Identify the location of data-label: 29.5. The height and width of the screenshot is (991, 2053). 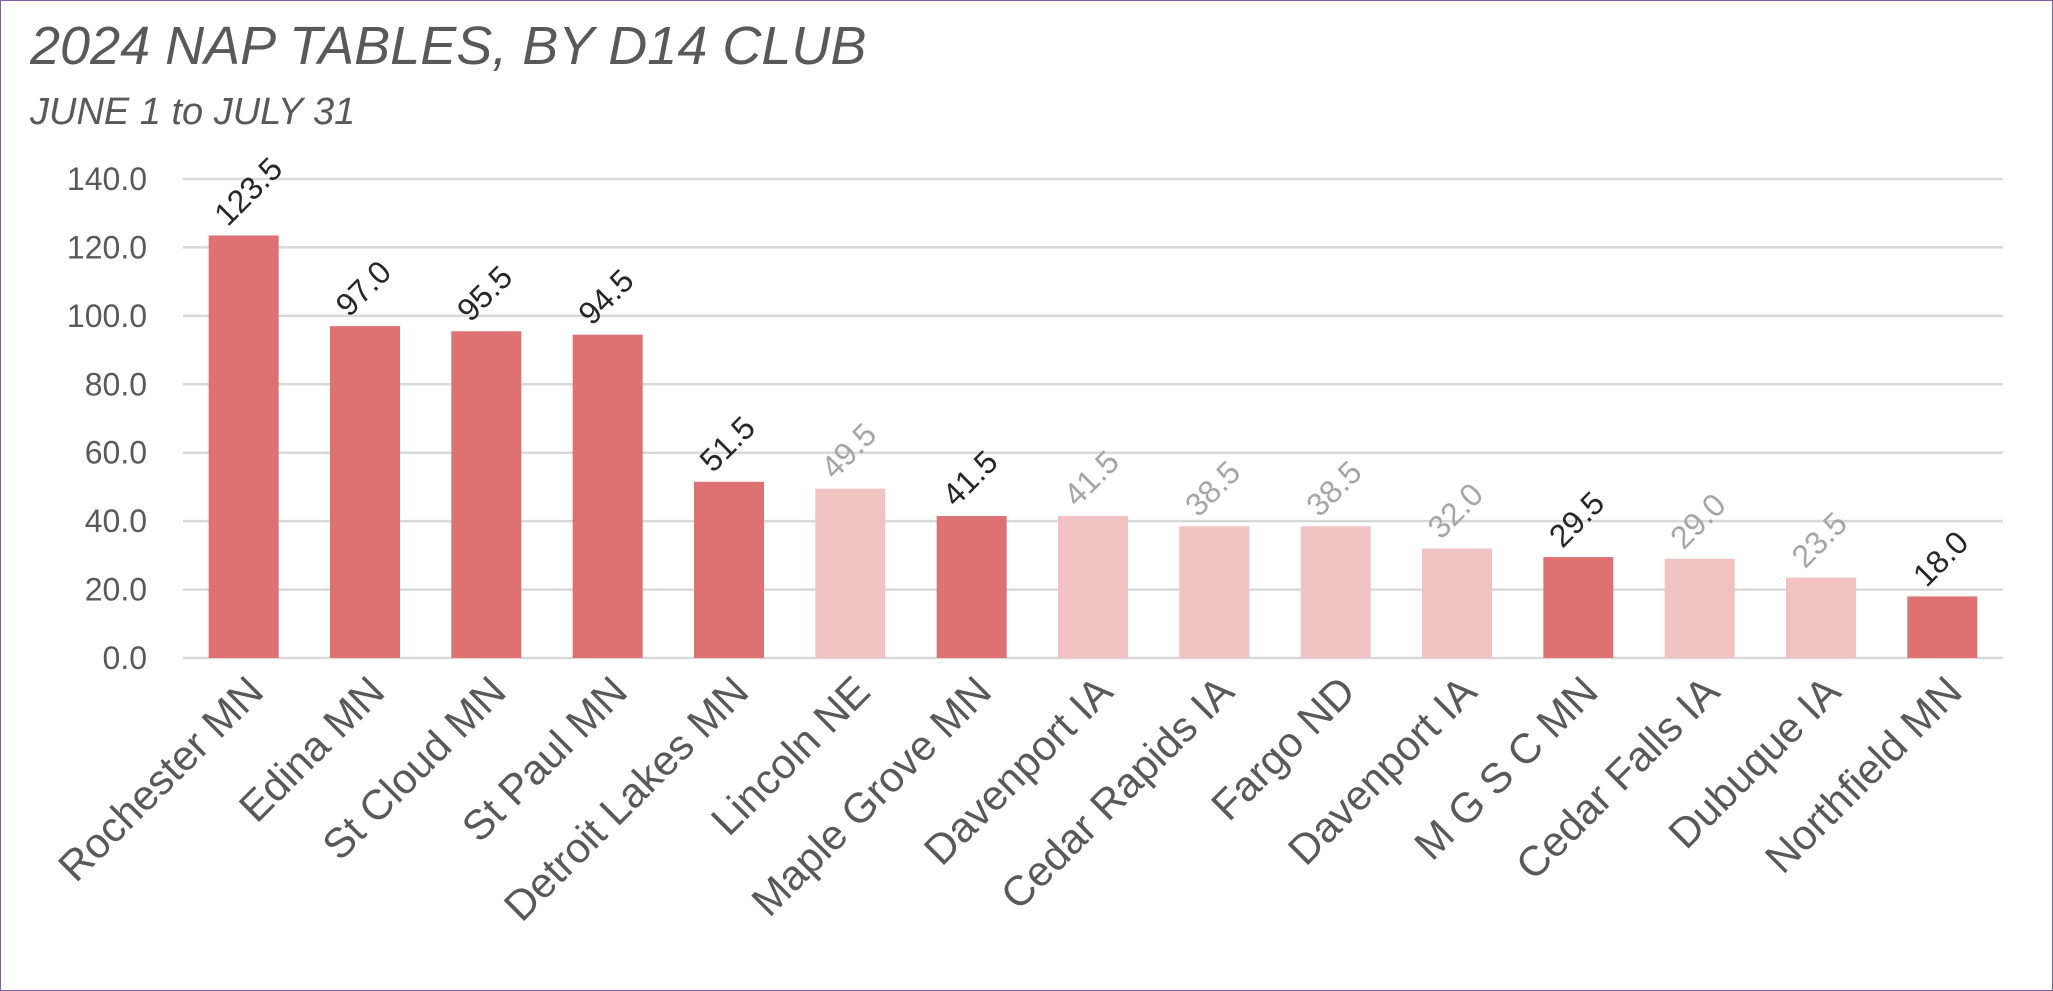
(1576, 519).